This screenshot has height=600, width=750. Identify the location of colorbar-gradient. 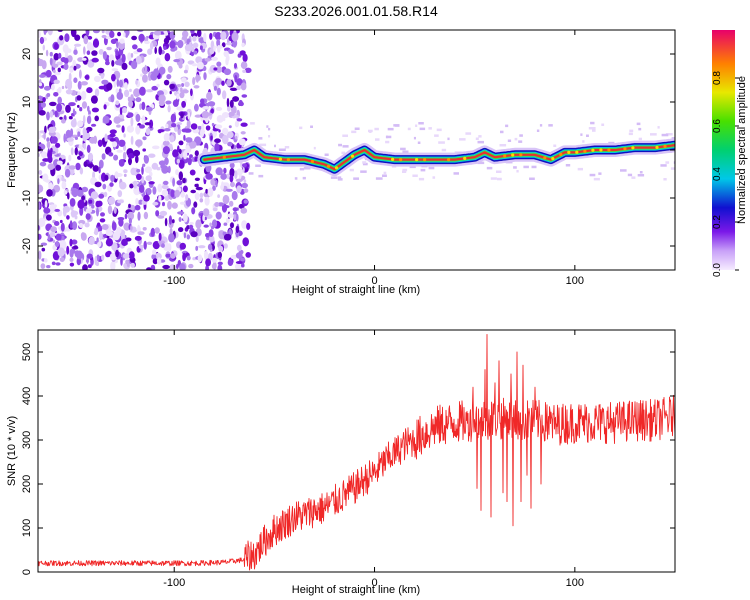
(723, 150).